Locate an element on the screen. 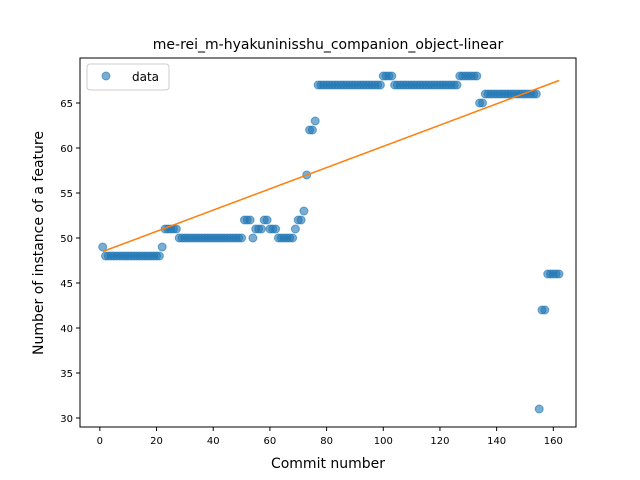 The height and width of the screenshot is (480, 640). x-tick-label: 140 is located at coordinates (496, 441).